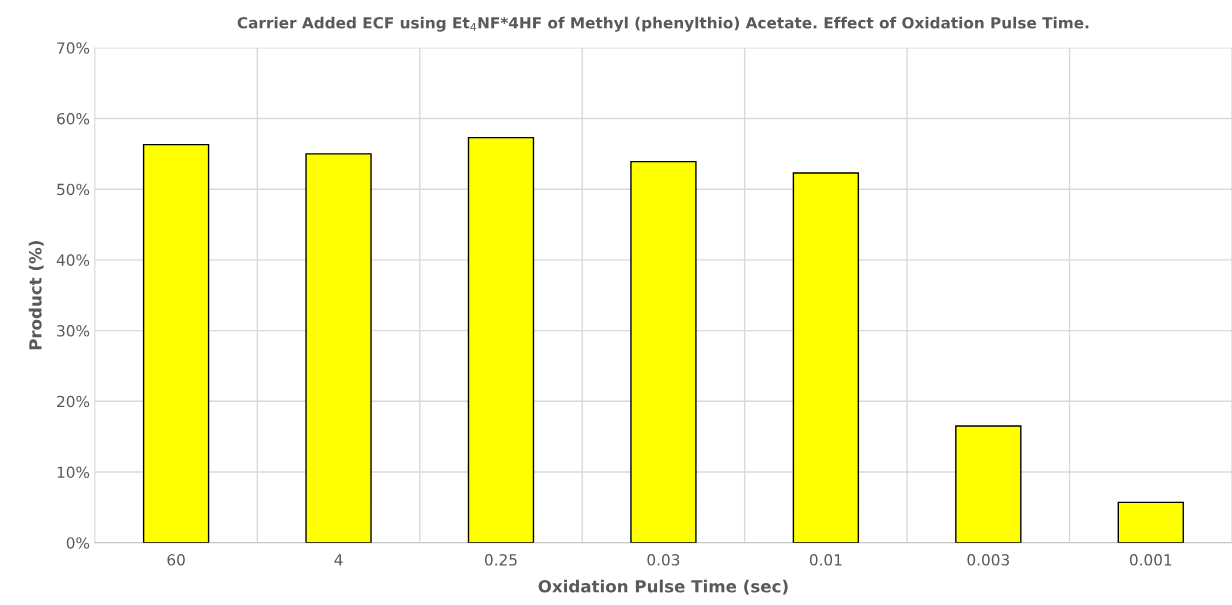  I want to click on x-tick-label: 0.03, so click(663, 560).